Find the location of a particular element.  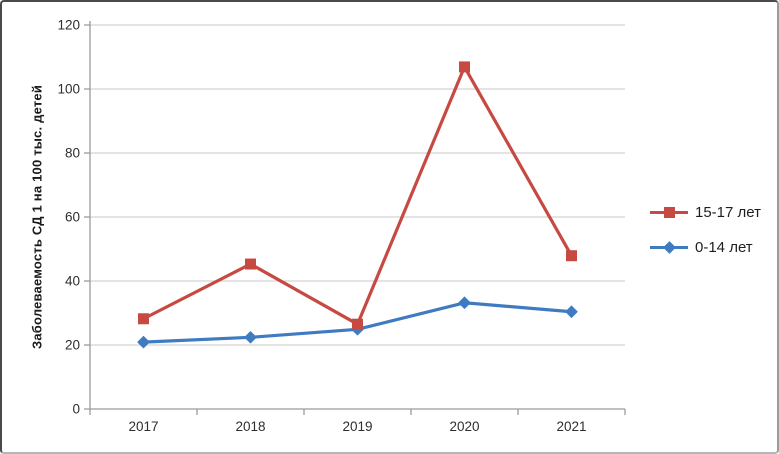

x-tick-label: 2021 is located at coordinates (571, 426).